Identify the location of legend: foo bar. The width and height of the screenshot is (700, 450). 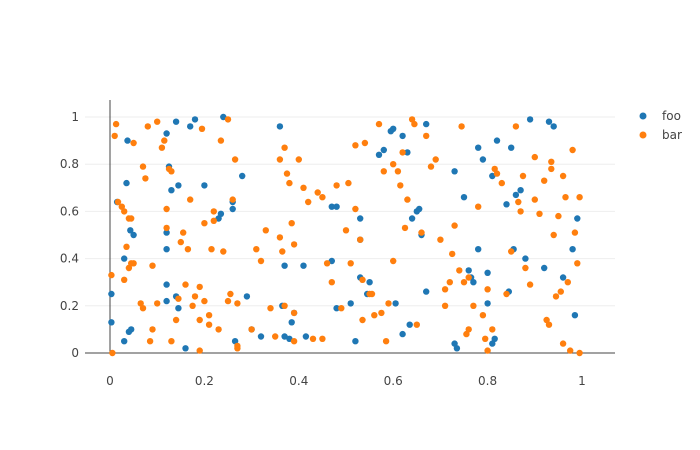
(660, 125).